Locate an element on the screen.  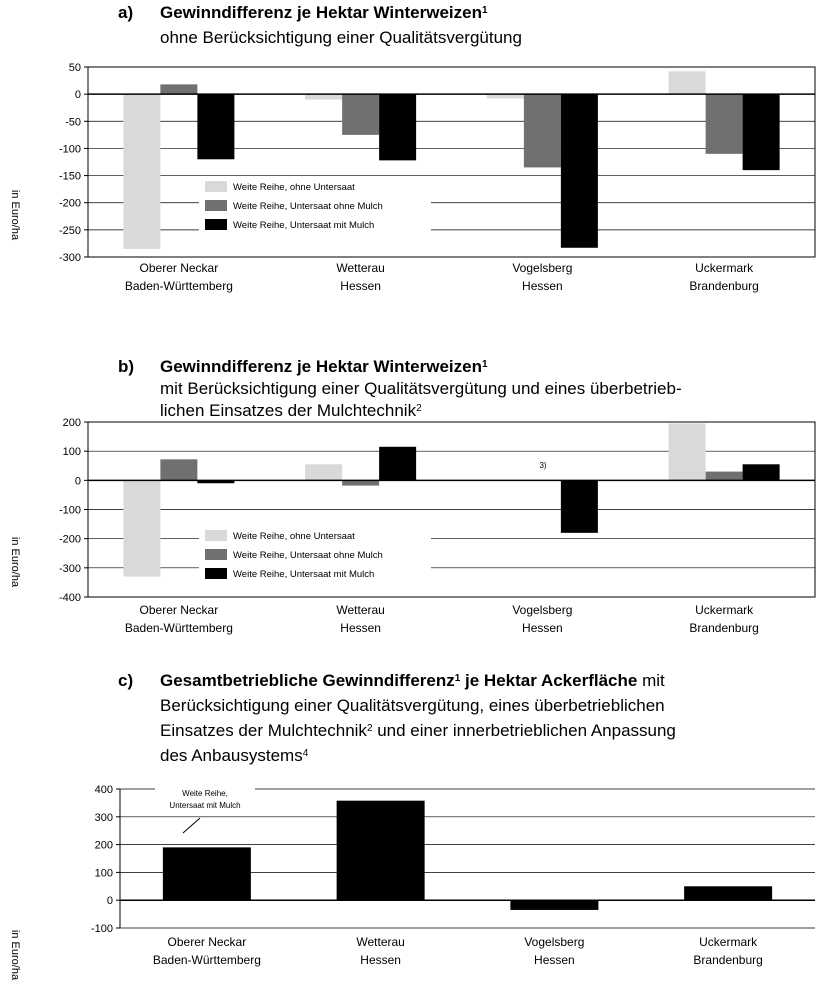
chart-title-line: Gewinndifferenz je Hektar Winterweizen1 is located at coordinates (324, 12).